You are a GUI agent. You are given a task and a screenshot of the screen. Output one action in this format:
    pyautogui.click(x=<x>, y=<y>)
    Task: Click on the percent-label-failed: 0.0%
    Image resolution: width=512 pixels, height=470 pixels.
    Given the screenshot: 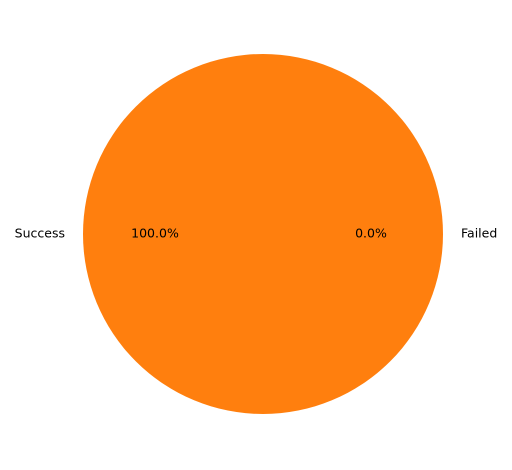 What is the action you would take?
    pyautogui.click(x=371, y=233)
    